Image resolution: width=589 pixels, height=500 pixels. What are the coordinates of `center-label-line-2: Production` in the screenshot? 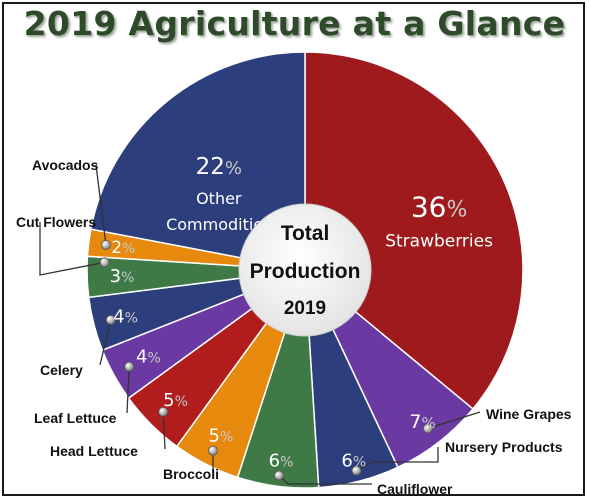 It's located at (305, 271).